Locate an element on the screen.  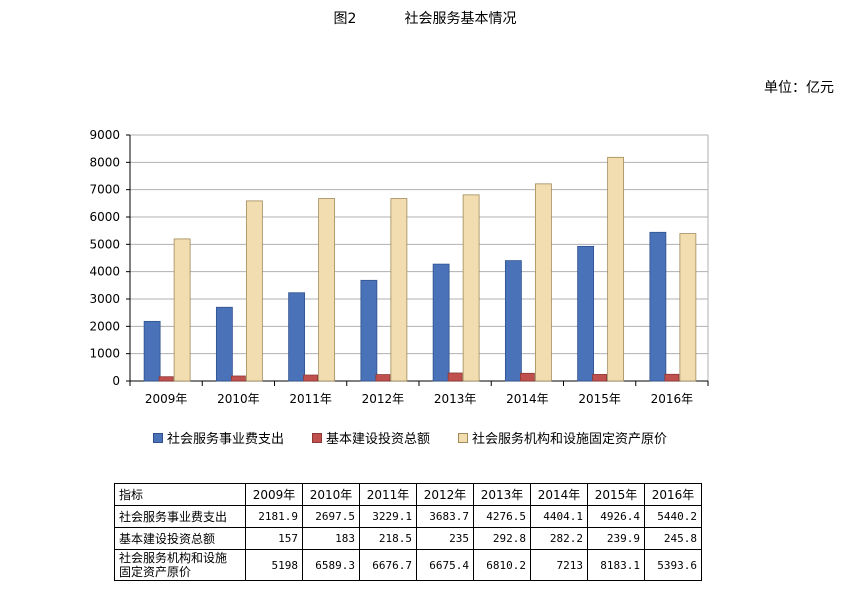
table-row-label-line2: 固定资产原价 is located at coordinates (155, 572).